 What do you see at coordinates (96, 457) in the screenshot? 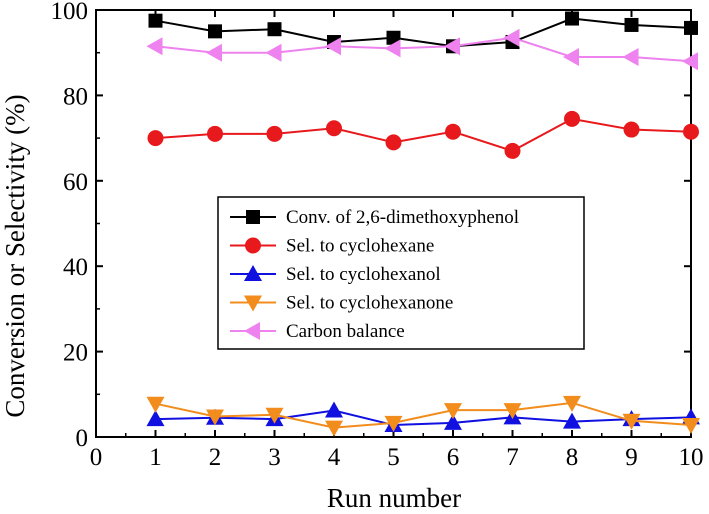
I see `x-tick-label: 0` at bounding box center [96, 457].